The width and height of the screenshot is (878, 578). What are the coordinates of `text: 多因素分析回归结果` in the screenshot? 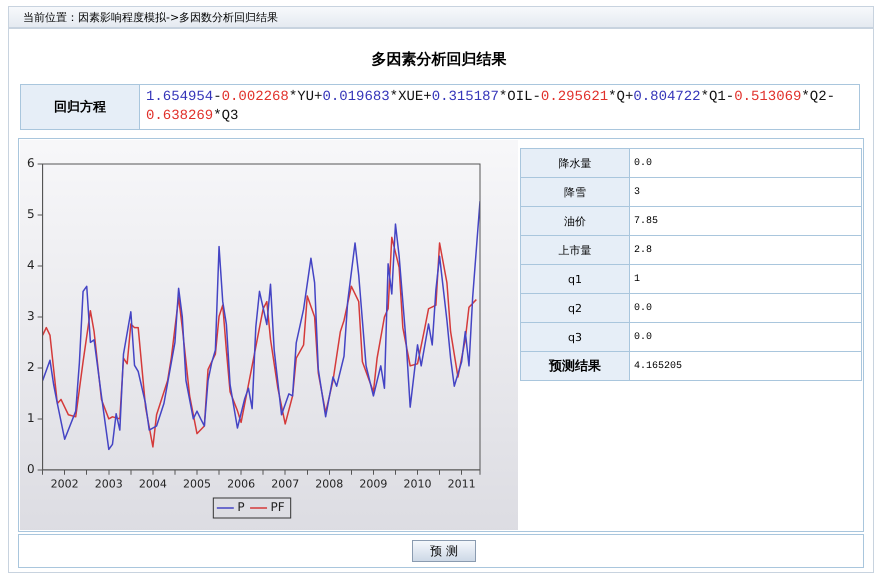 It's located at (439, 59).